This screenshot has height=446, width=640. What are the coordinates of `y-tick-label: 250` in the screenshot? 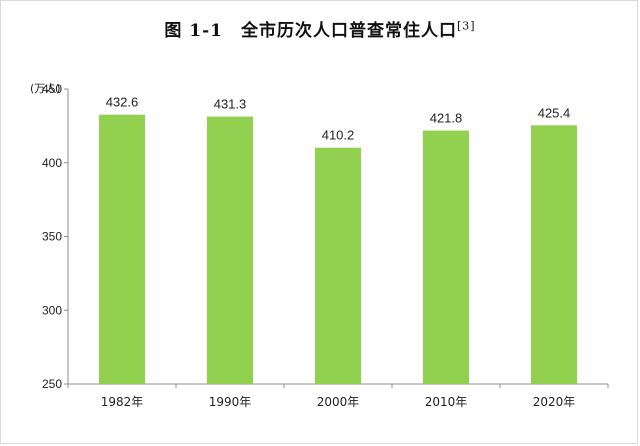 It's located at (52, 384).